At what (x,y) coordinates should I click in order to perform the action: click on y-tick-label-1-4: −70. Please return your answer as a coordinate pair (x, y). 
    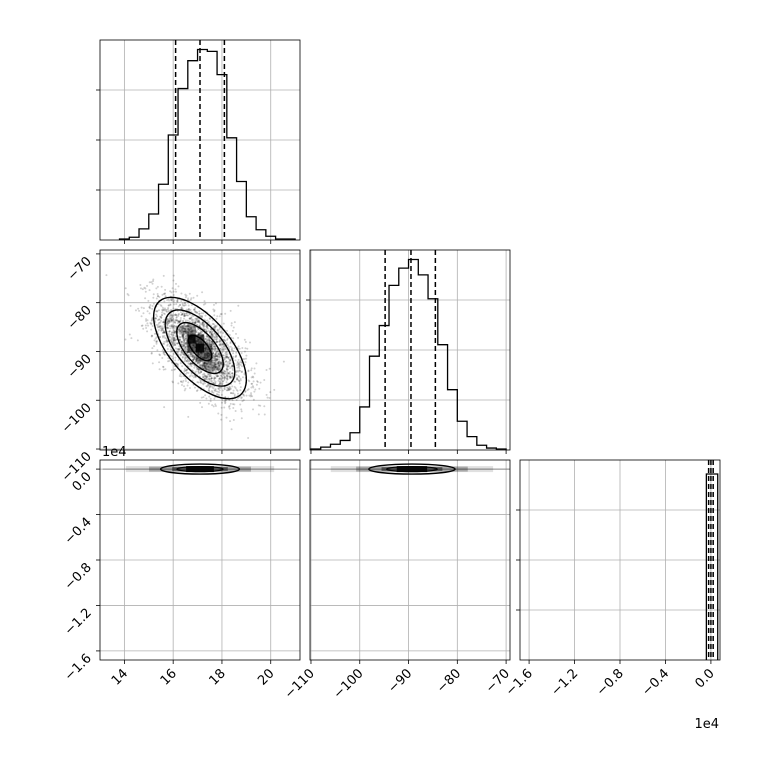
    Looking at the image, I should click on (80, 269).